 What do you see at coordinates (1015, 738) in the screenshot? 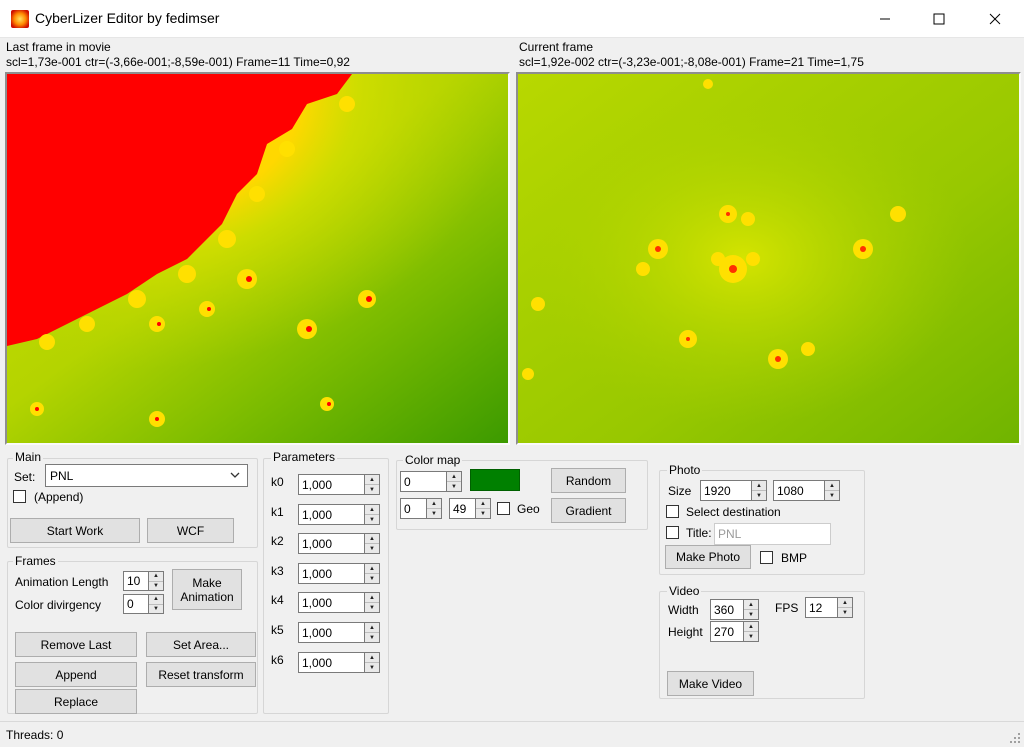
I see `resize-grip-icon` at bounding box center [1015, 738].